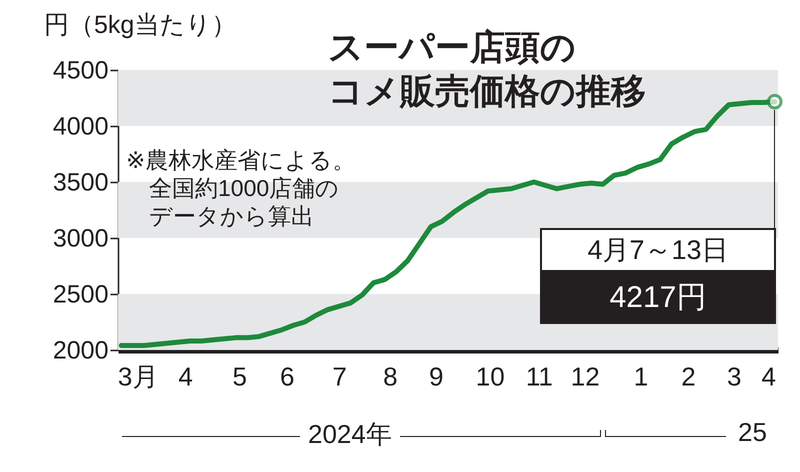 This screenshot has width=800, height=472. I want to click on x-tick-label: 2, so click(688, 377).